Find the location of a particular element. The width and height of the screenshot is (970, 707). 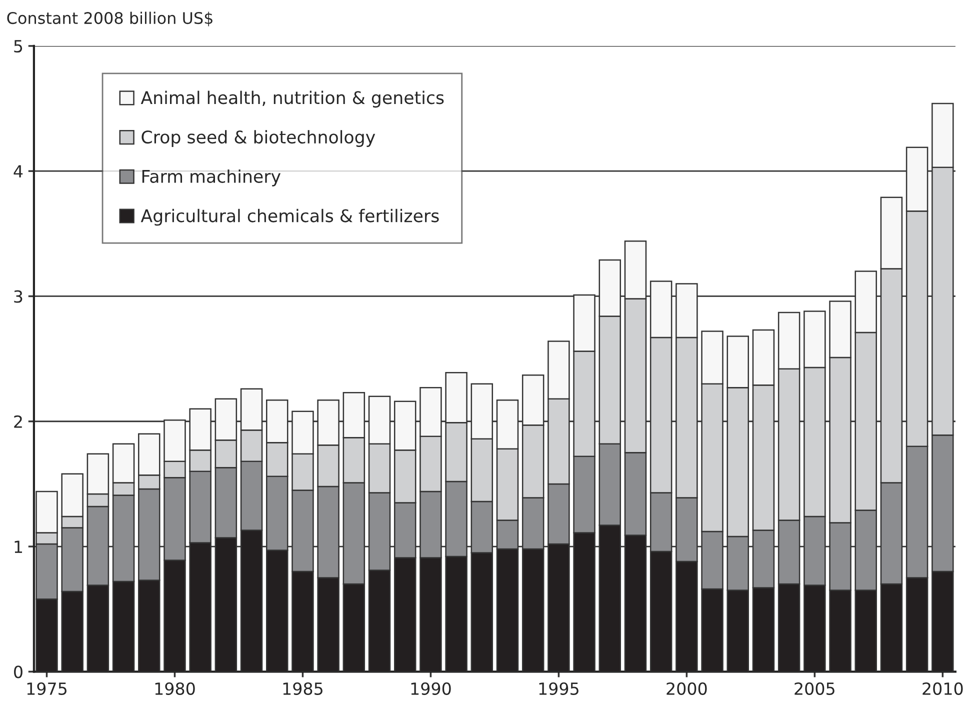

x-tick-label: 2010 is located at coordinates (942, 688).